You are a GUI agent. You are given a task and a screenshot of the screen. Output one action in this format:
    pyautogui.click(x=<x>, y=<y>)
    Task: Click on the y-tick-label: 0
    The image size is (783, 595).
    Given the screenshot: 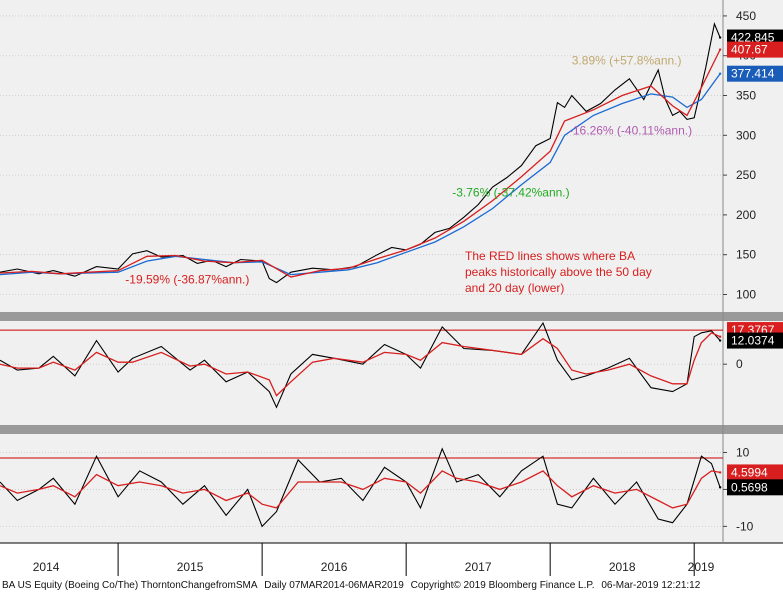 What is the action you would take?
    pyautogui.click(x=739, y=364)
    